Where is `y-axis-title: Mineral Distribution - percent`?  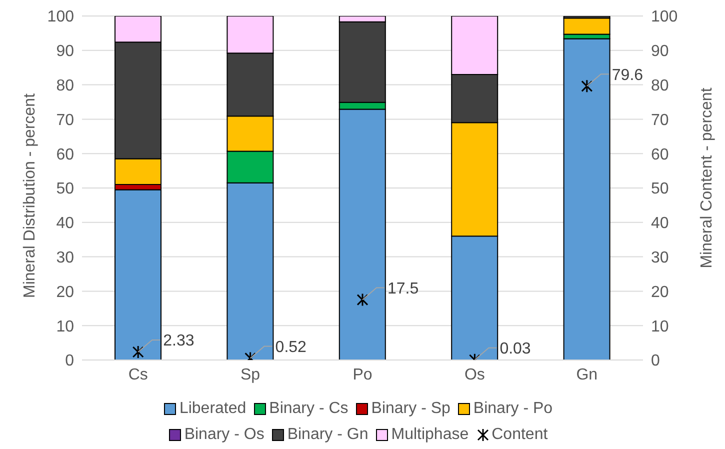 y-axis-title: Mineral Distribution - percent is located at coordinates (30, 195).